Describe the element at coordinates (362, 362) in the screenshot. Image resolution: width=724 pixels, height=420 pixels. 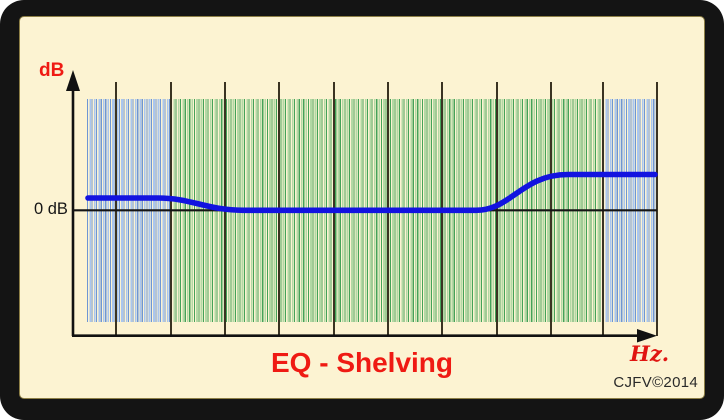
I see `figure-title: EQ - Shelving` at that location.